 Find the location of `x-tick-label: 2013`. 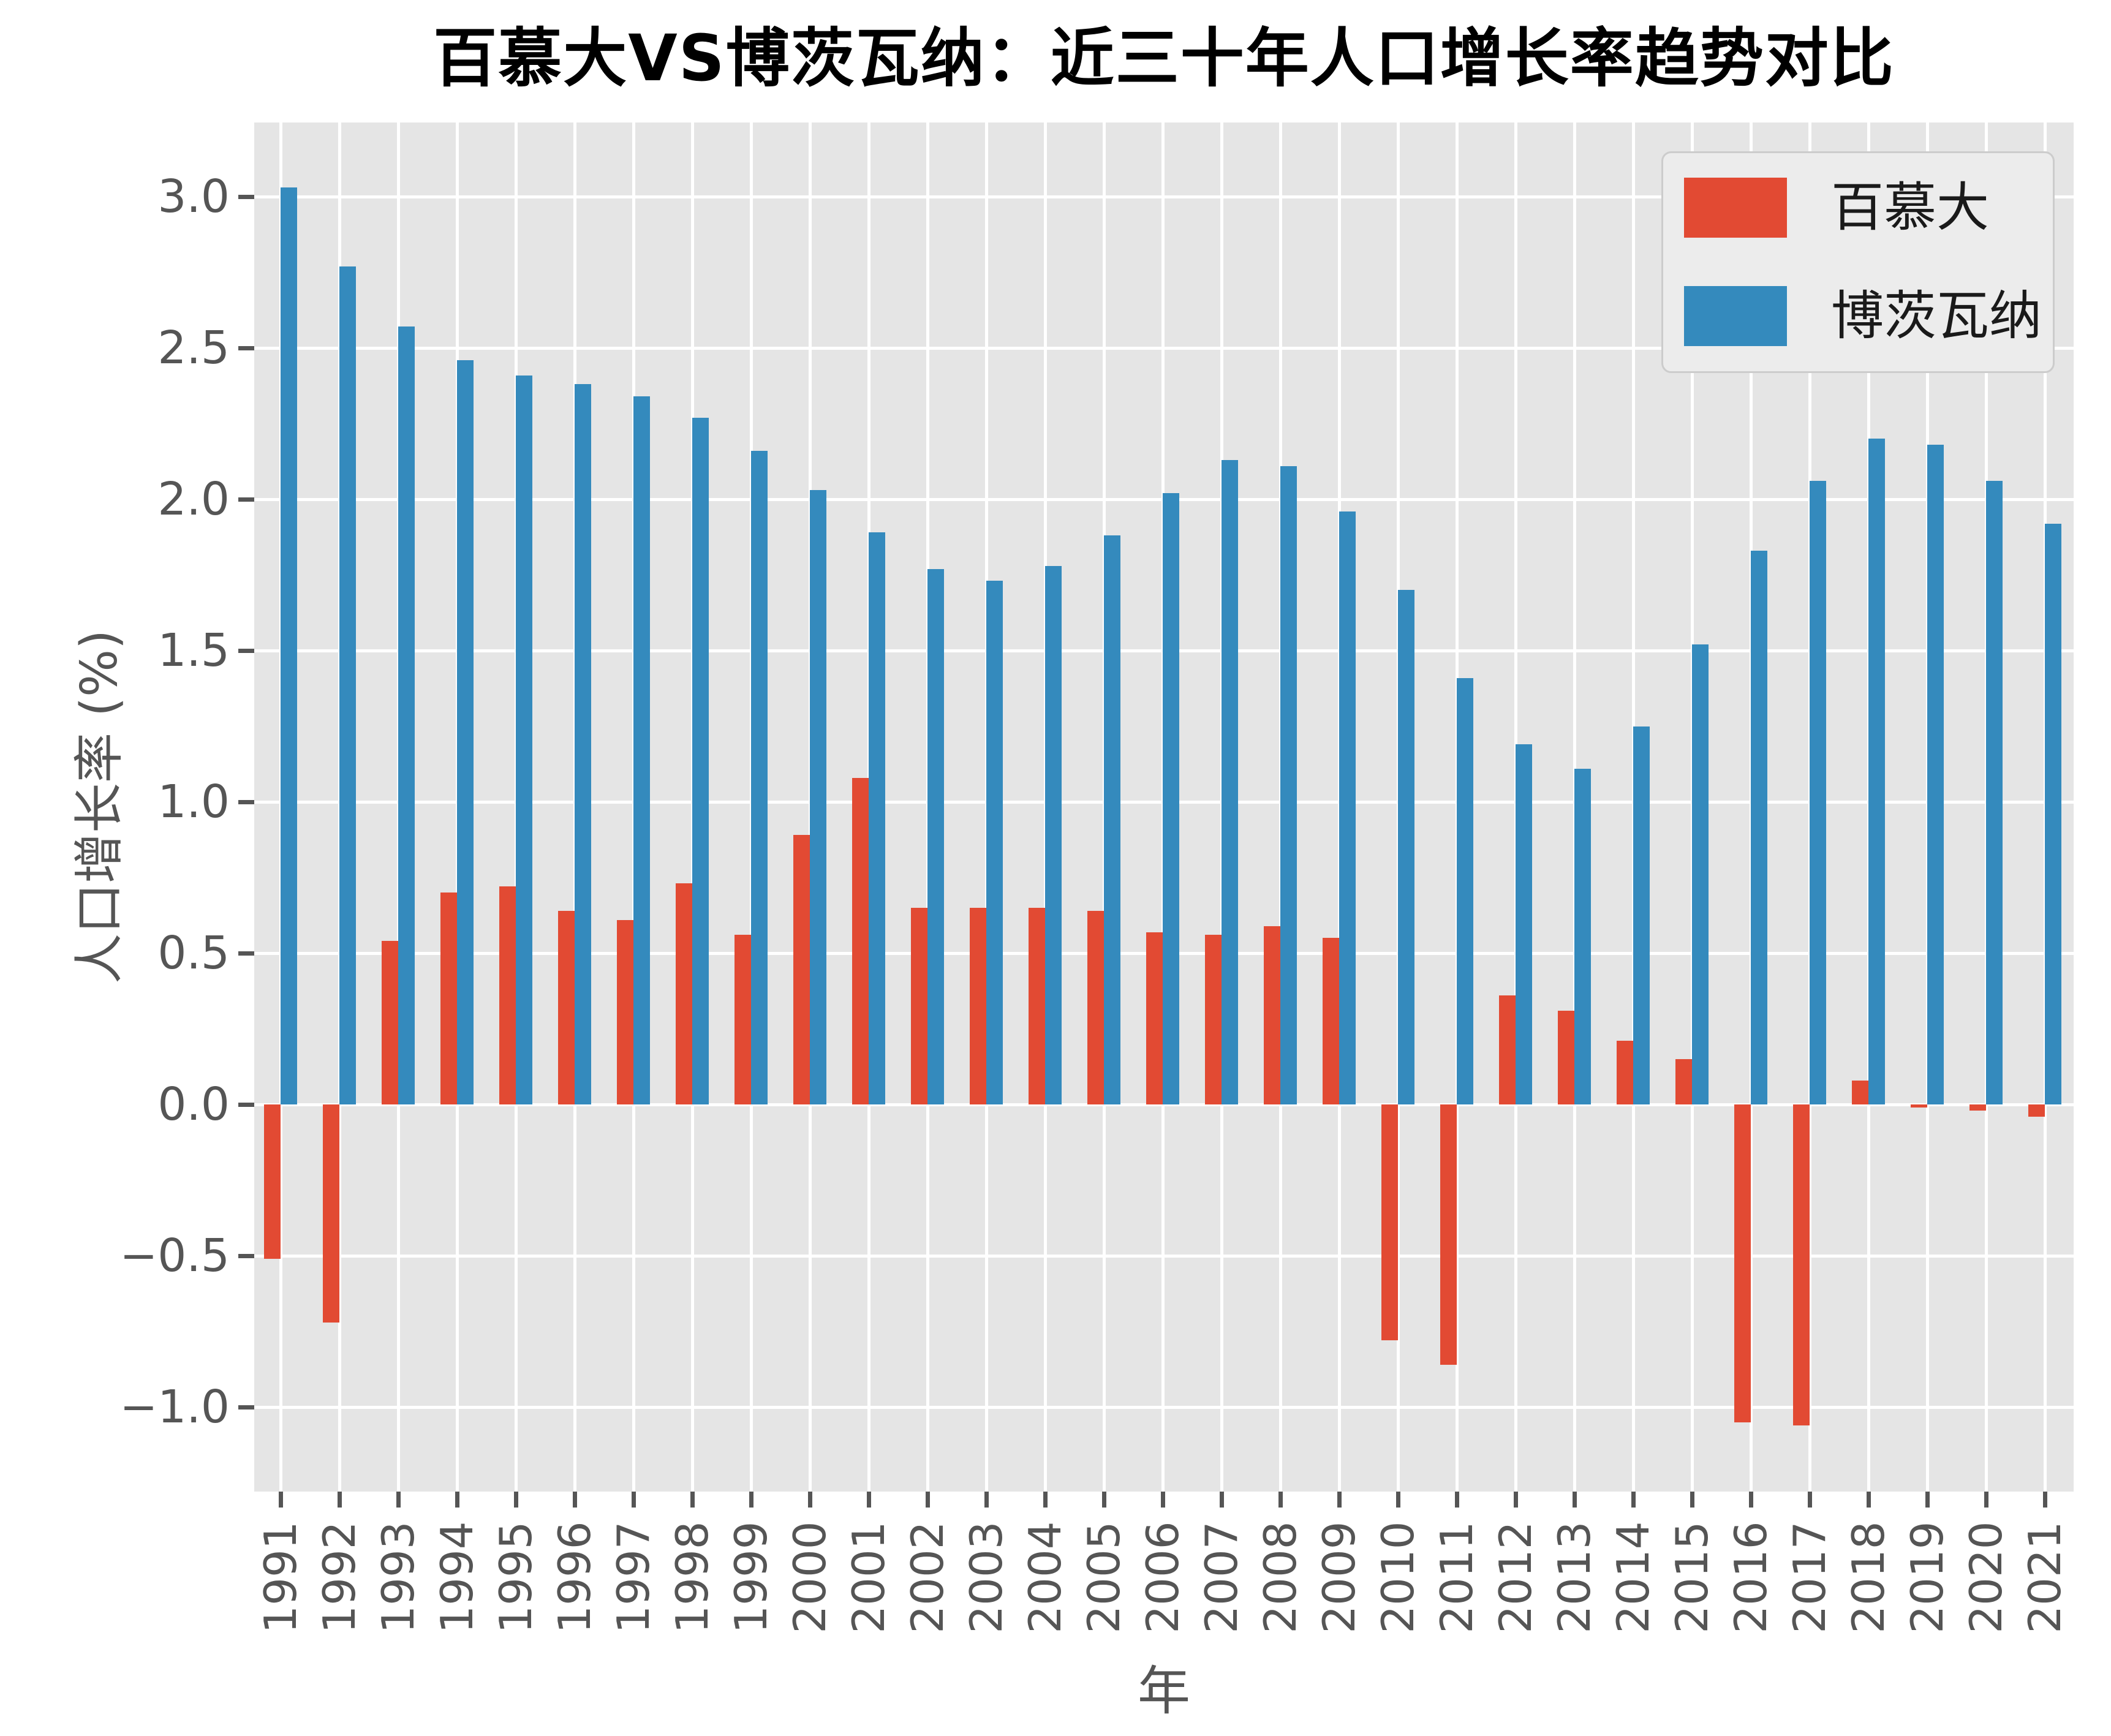

x-tick-label: 2013 is located at coordinates (1575, 1577).